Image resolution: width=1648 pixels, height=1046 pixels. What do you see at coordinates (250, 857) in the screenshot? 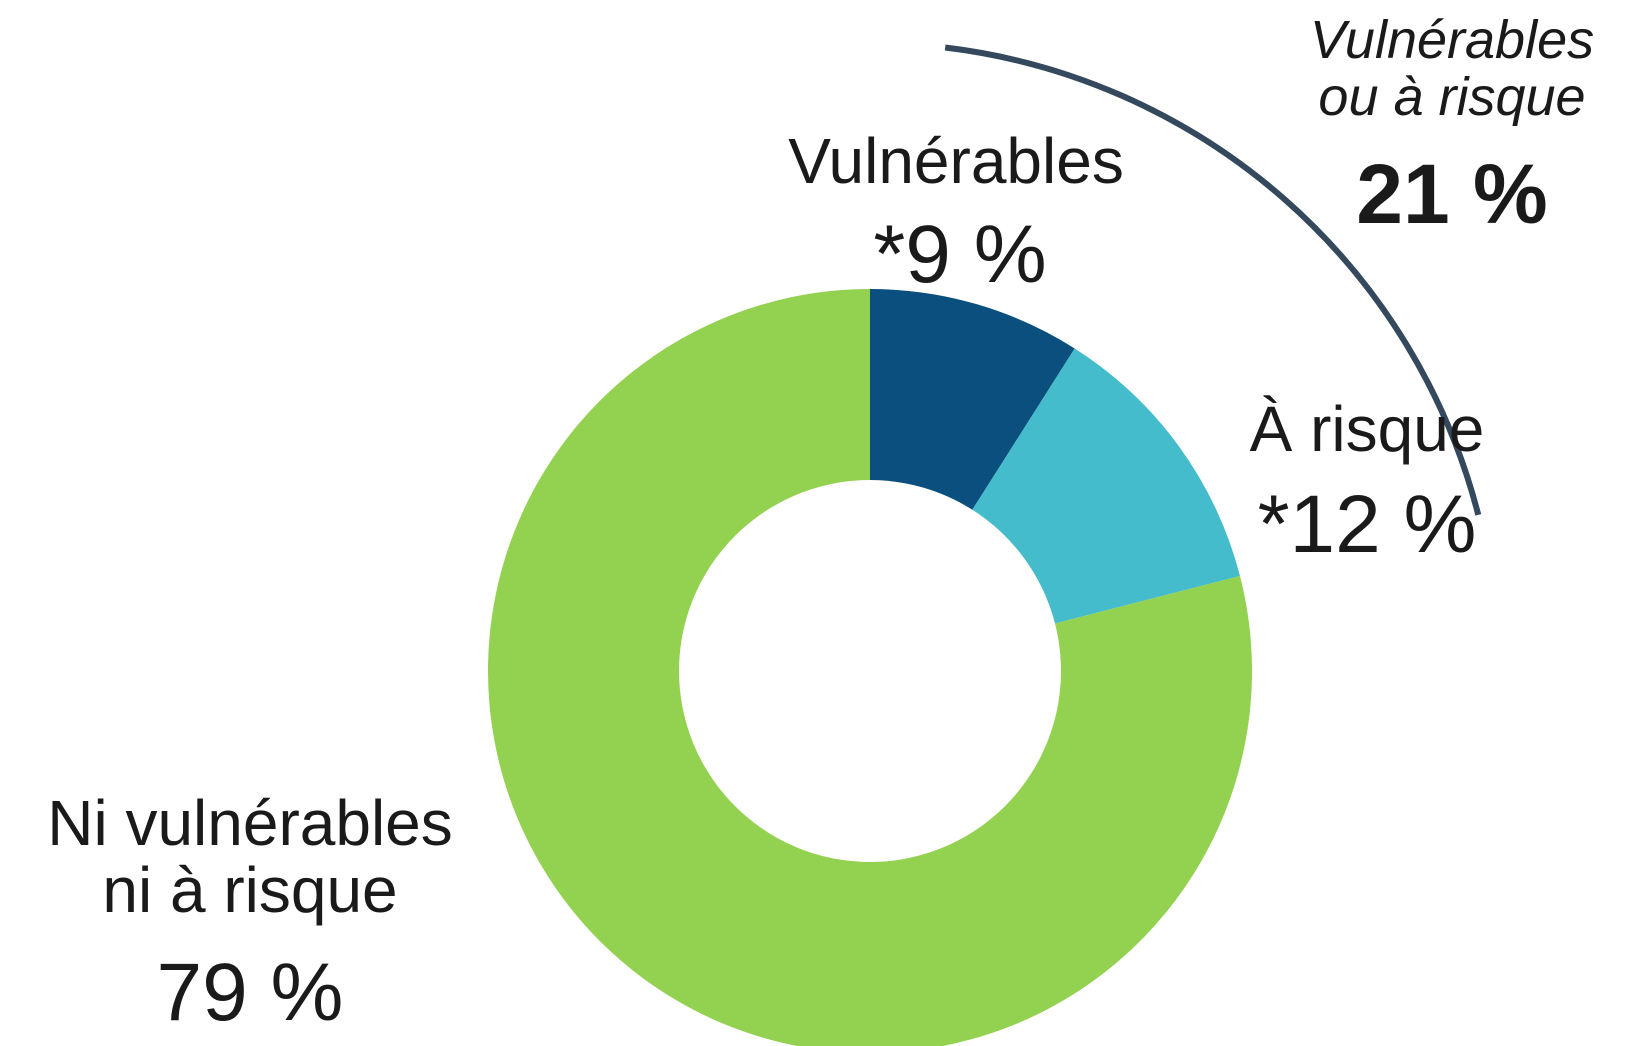
I see `category-label: Ni vulnérables ni à risque` at bounding box center [250, 857].